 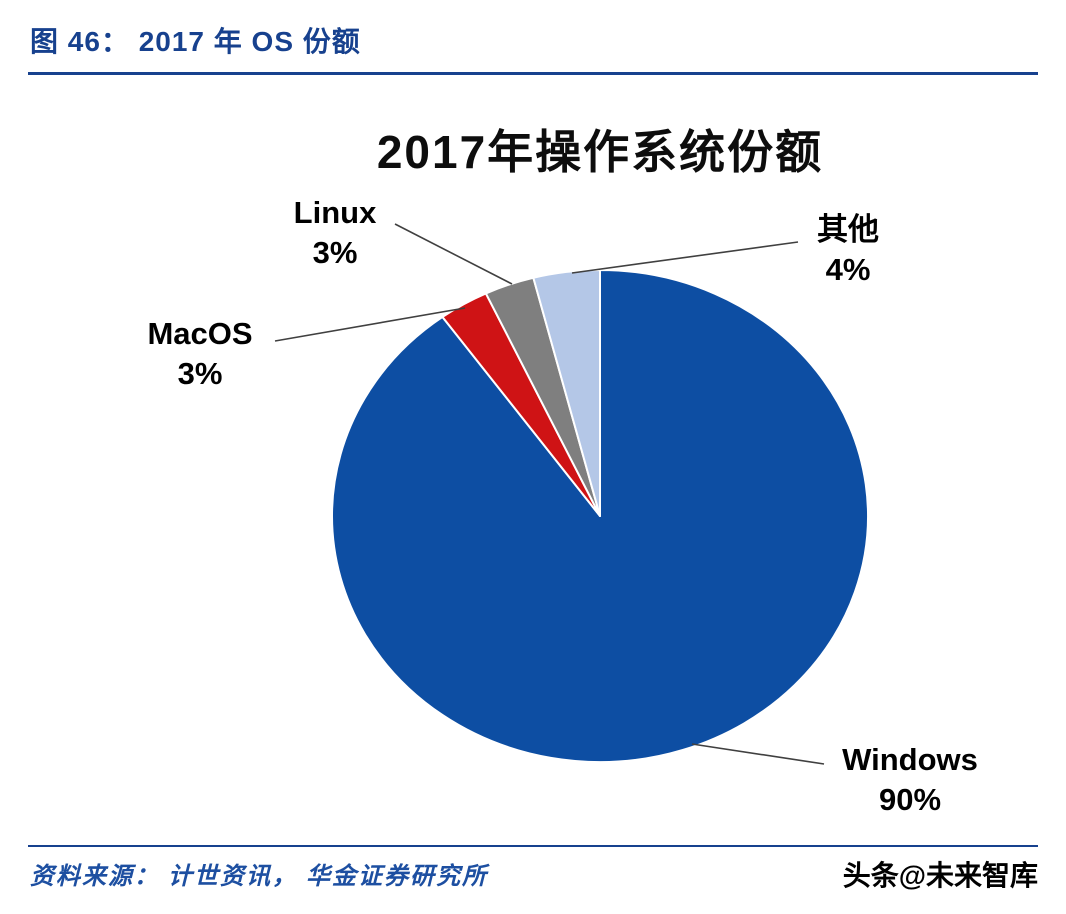 I want to click on footer-divider, so click(x=533, y=846).